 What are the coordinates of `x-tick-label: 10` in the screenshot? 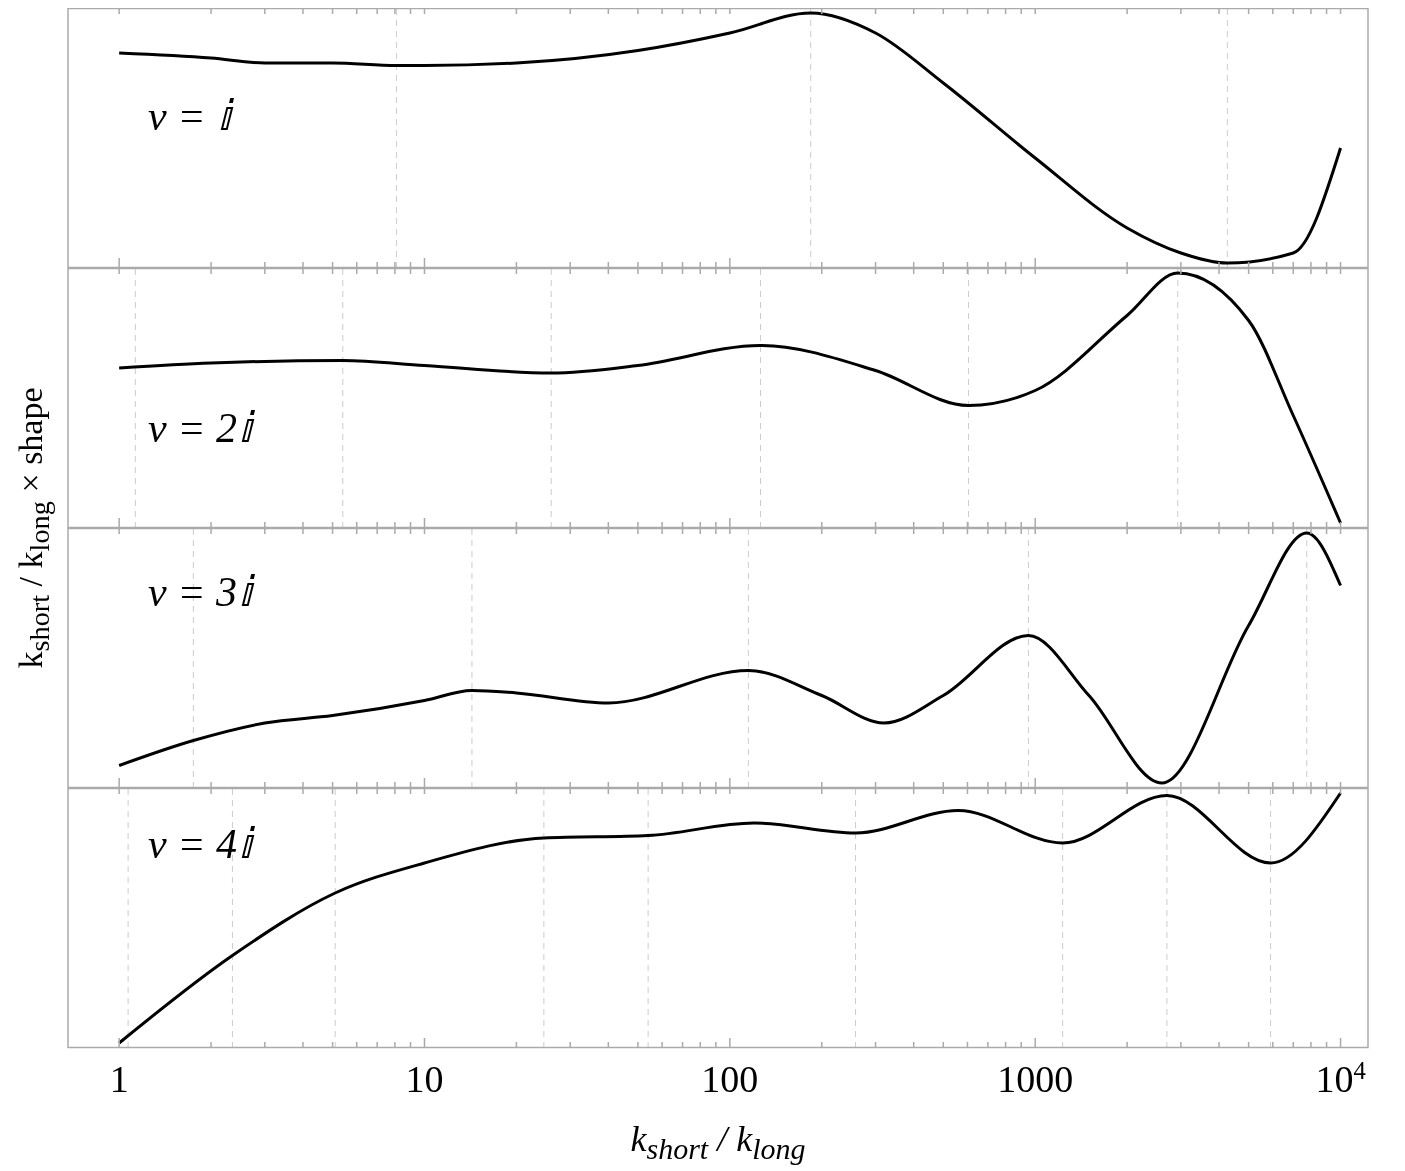 It's located at (424, 1079).